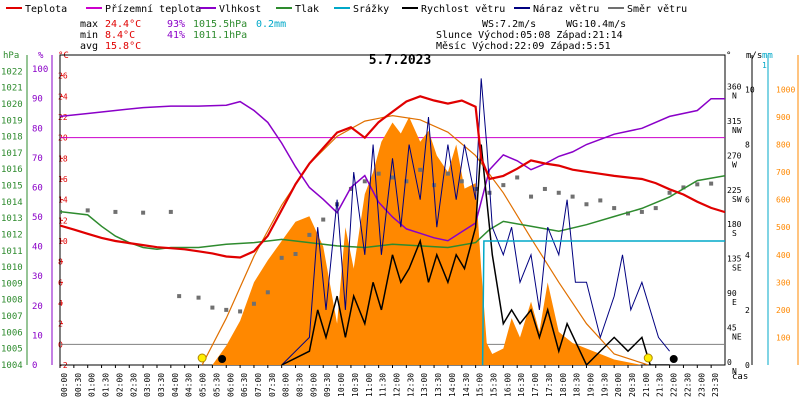 This screenshot has width=800, height=404. Describe the element at coordinates (230, 385) in the screenshot. I see `tick-label-time: 06:00` at that location.